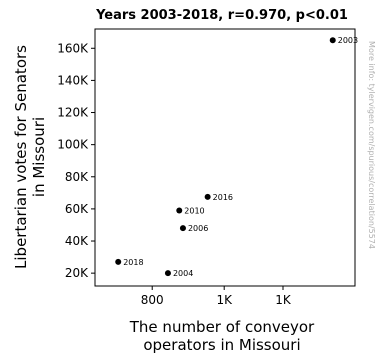 The image size is (375, 360). Describe the element at coordinates (73, 48) in the screenshot. I see `y-tick-label: 160K` at that location.